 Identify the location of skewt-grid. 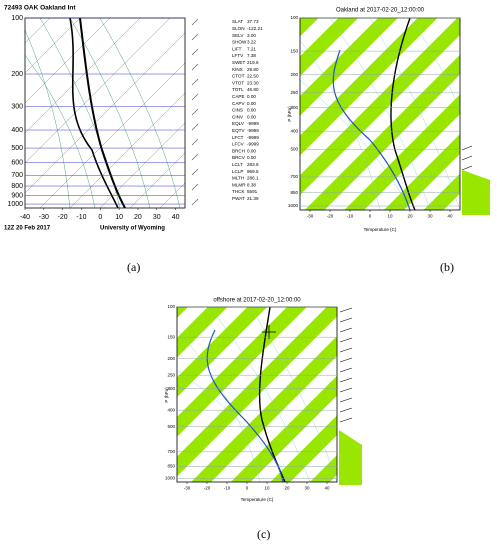
(105, 113).